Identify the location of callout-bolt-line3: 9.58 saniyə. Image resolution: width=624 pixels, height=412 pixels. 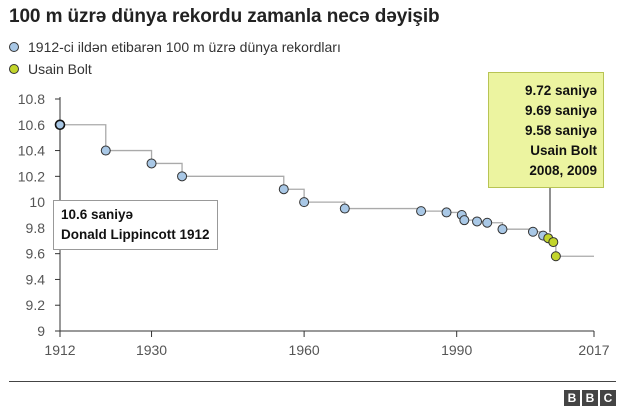
(560, 130).